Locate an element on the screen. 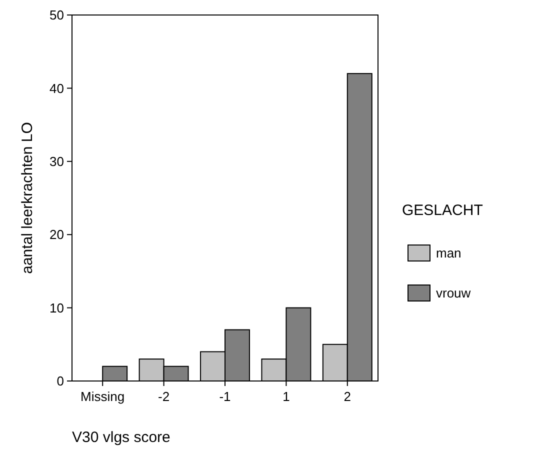  y-tick-label: 30 is located at coordinates (57, 161).